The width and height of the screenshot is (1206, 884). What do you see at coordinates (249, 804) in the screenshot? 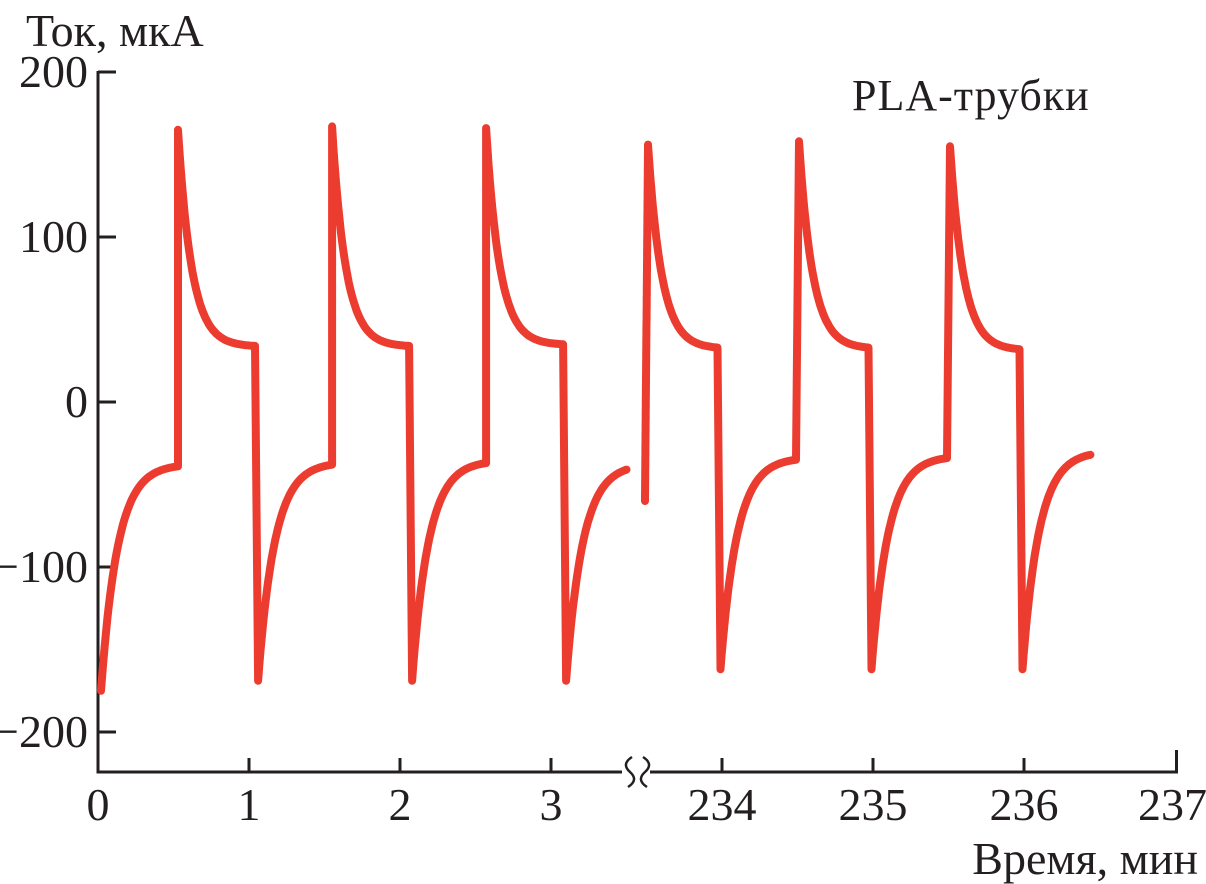
I see `x-tick-label: 1` at bounding box center [249, 804].